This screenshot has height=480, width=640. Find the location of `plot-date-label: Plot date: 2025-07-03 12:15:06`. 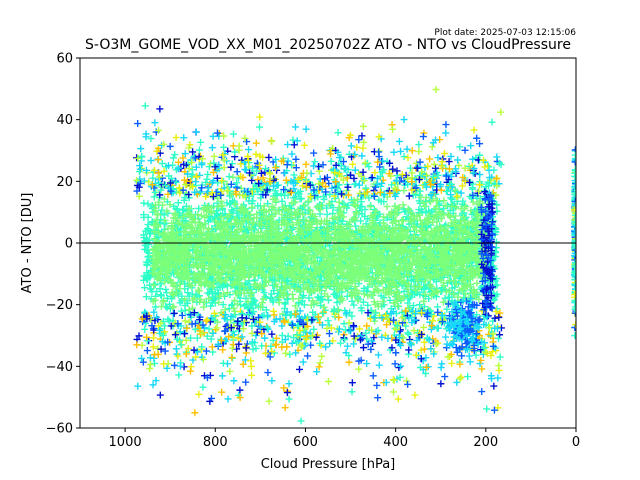

plot-date-label: Plot date: 2025-07-03 12:15:06 is located at coordinates (505, 33).